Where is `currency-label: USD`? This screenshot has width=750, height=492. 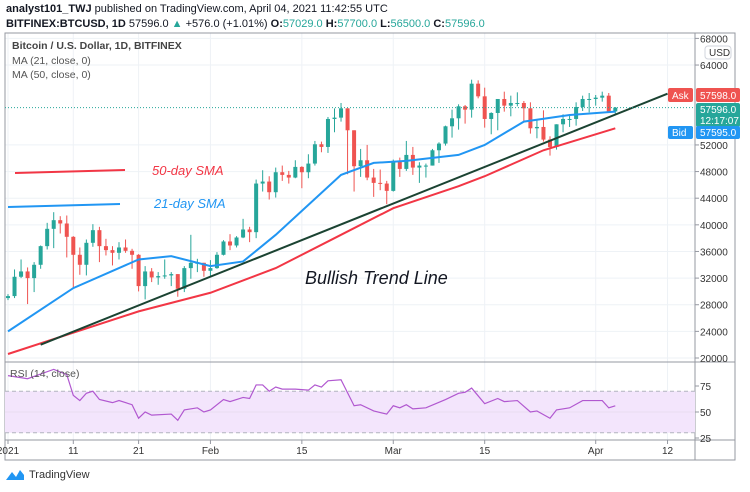
currency-label: USD is located at coordinates (719, 53).